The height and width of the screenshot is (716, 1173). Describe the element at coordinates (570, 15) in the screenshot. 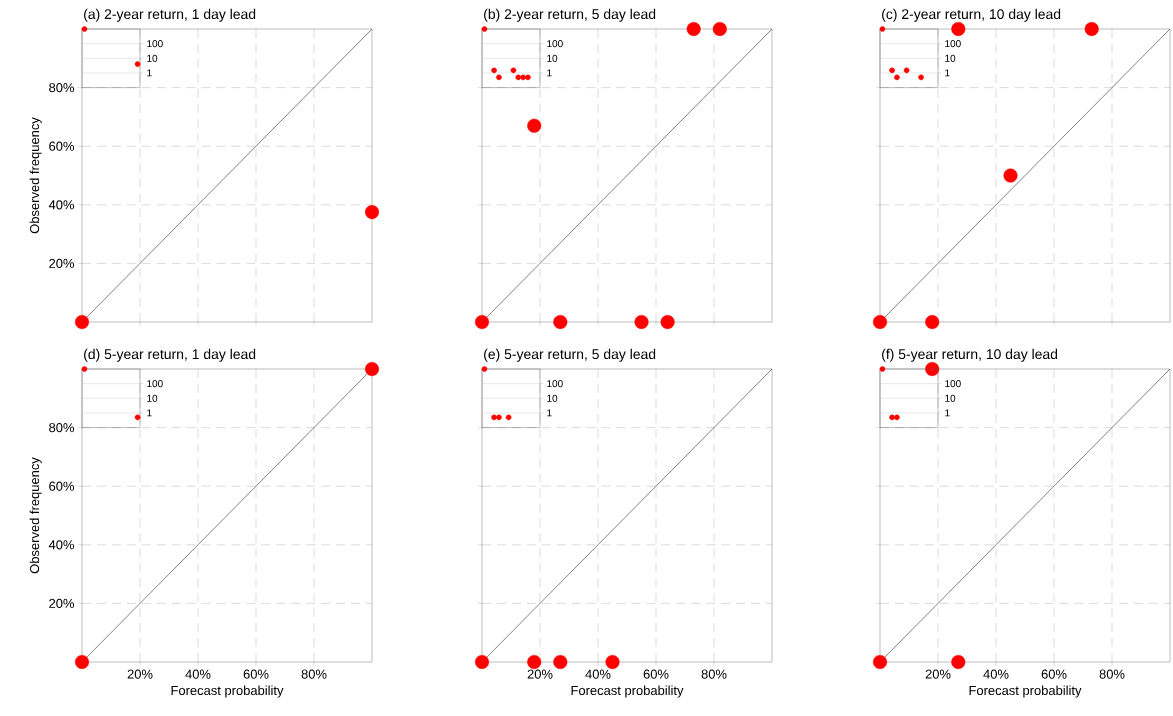

I see `chart-title: (b) 2-year return, 5 day lead` at that location.